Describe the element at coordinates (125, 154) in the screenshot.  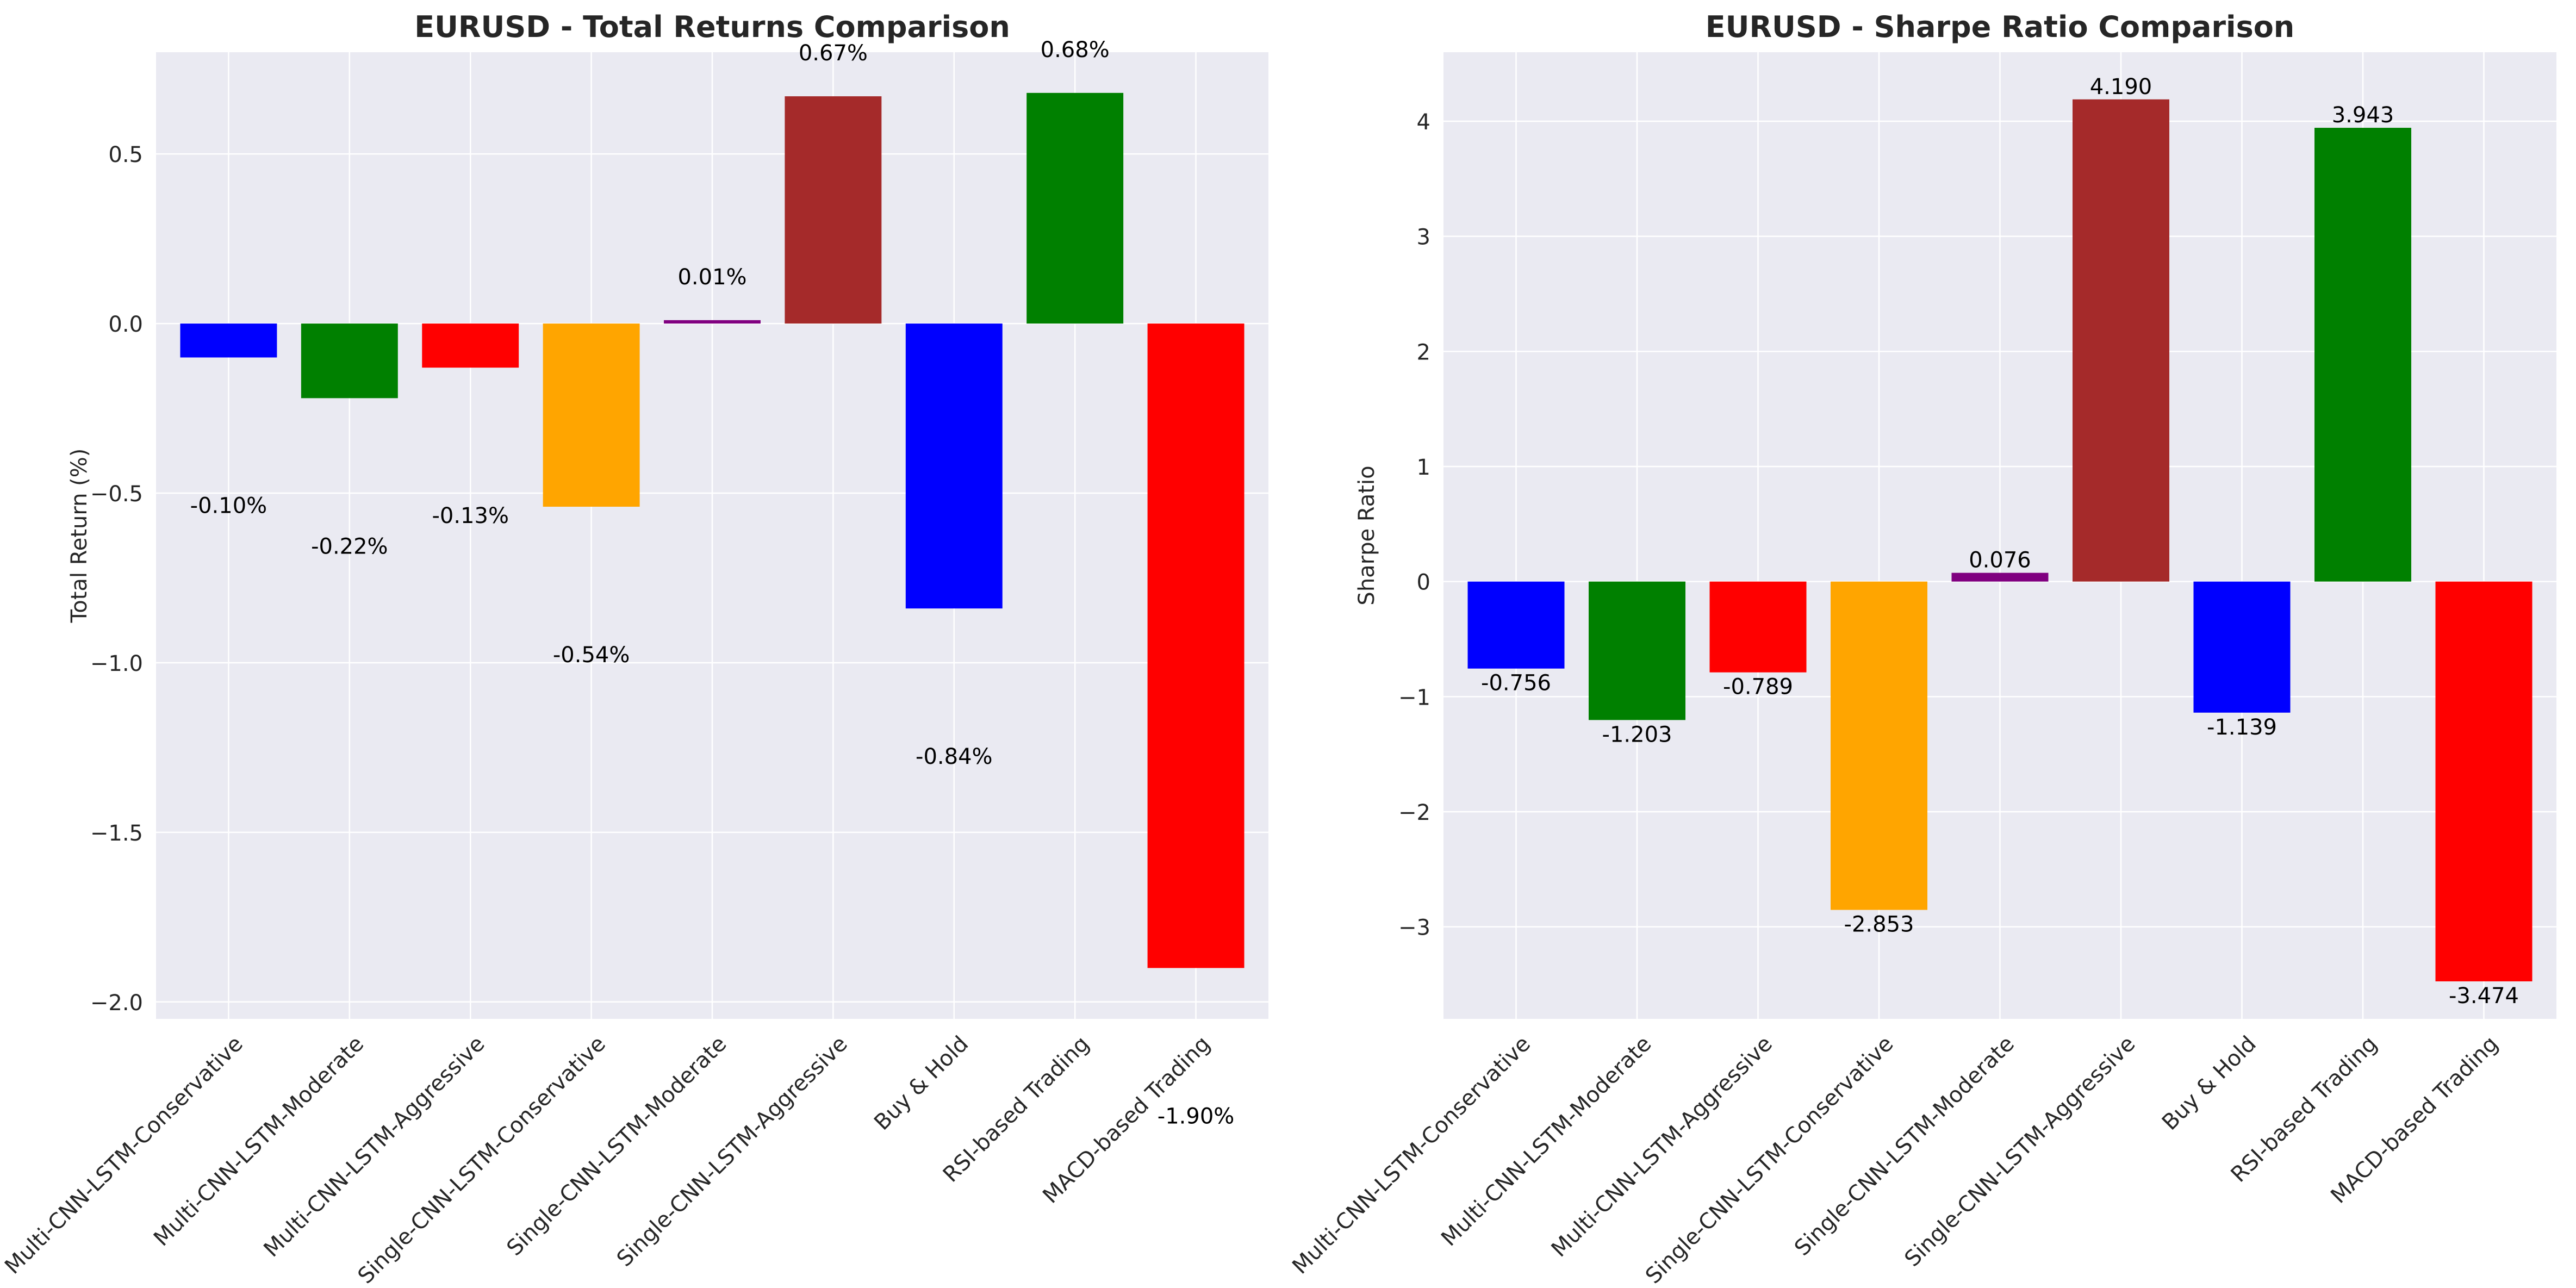
I see `y-tick-label: 0.5` at that location.